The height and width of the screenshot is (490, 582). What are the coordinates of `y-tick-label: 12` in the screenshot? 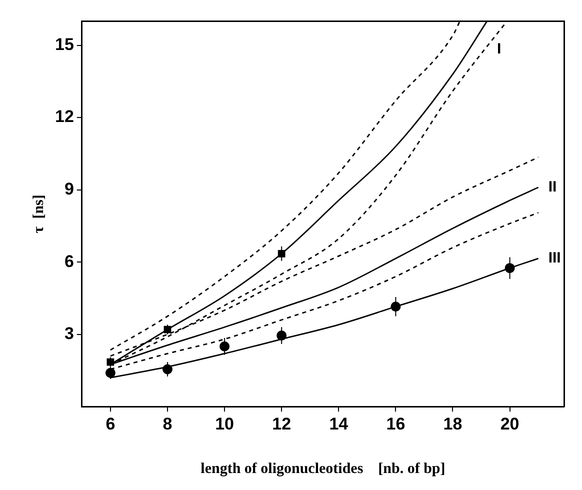 It's located at (64, 116).